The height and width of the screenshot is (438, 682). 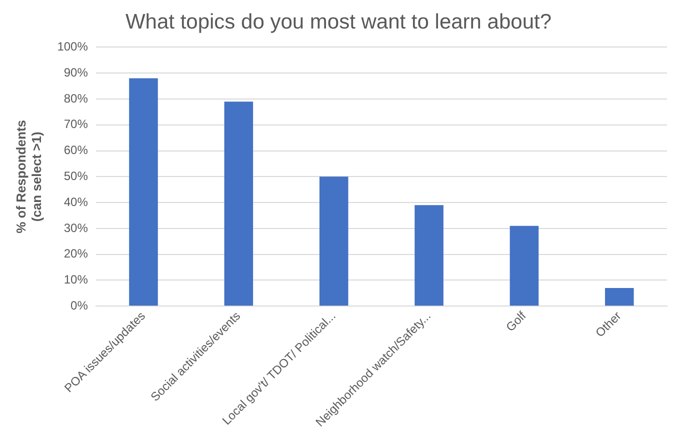 I want to click on y-tick-label: 90%, so click(x=76, y=72).